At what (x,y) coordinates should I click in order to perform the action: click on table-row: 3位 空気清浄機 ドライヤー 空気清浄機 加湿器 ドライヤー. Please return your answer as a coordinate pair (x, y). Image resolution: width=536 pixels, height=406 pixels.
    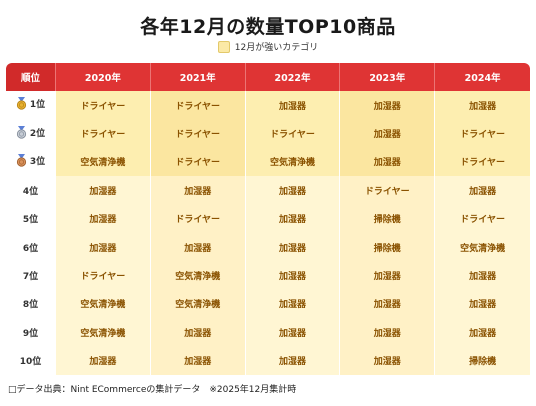
    Looking at the image, I should click on (268, 162).